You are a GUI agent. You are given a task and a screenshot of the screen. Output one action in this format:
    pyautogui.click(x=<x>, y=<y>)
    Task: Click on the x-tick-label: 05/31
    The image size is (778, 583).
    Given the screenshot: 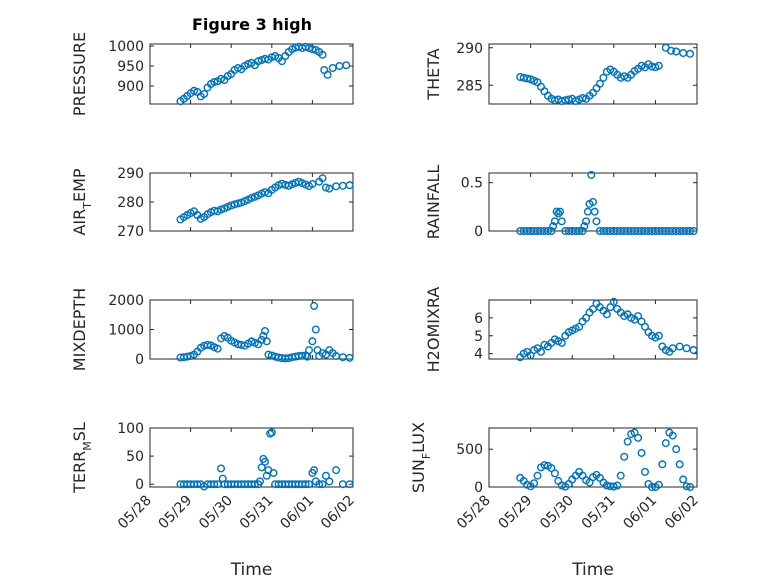 What is the action you would take?
    pyautogui.click(x=599, y=513)
    